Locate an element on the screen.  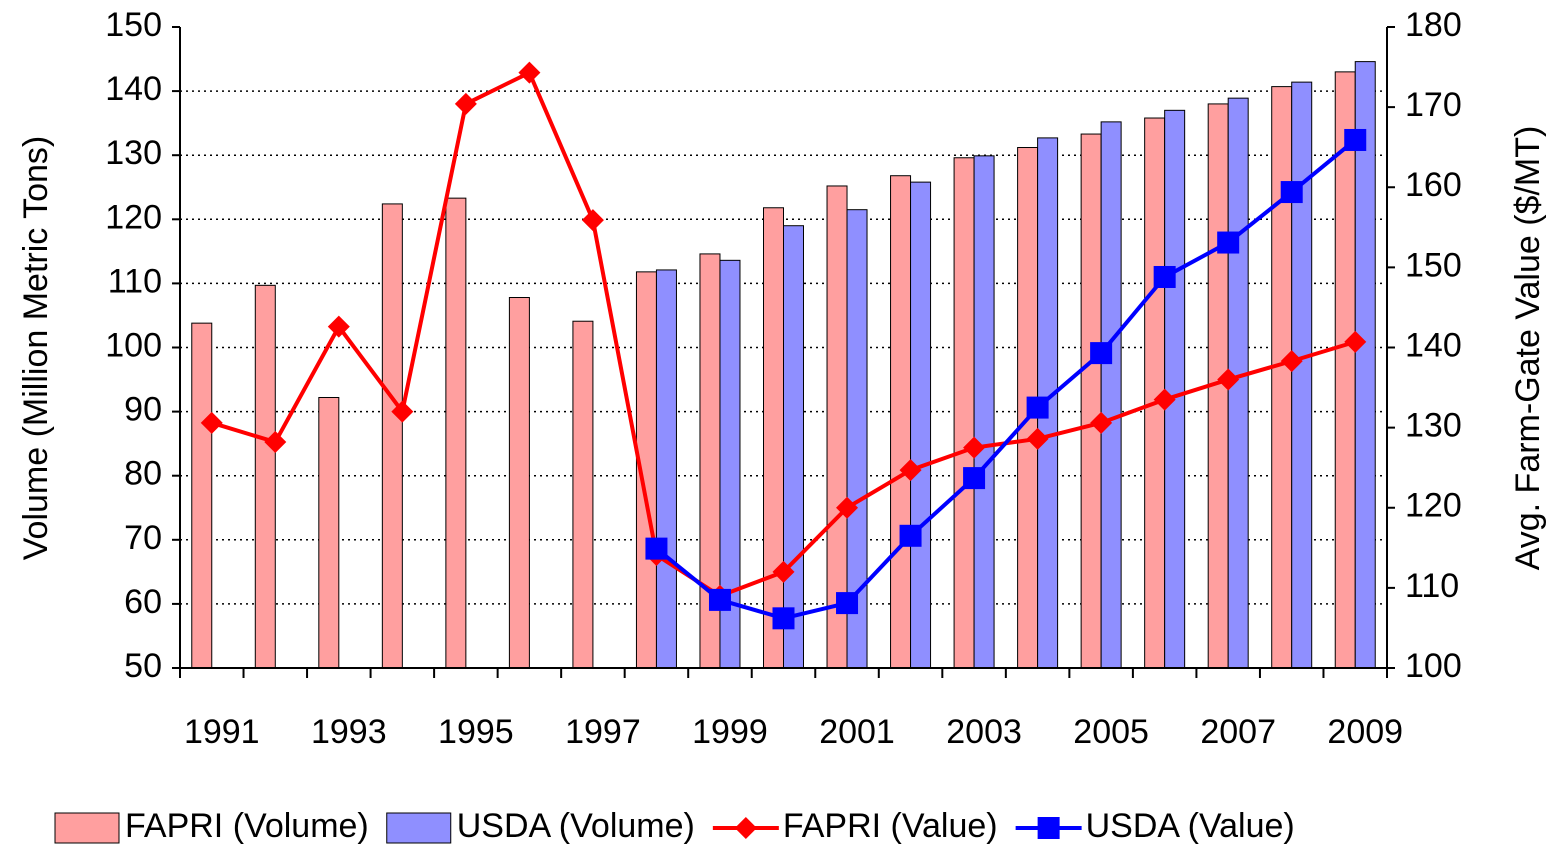
y2-tick-label: 120 is located at coordinates (1433, 506).